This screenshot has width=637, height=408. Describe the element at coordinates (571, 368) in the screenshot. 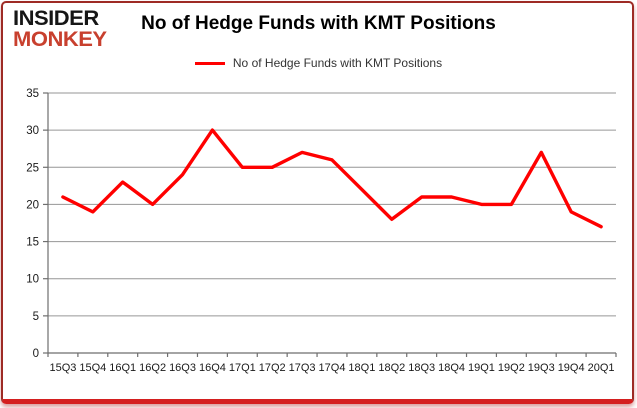

I see `x-tick-label: 19Q4` at that location.